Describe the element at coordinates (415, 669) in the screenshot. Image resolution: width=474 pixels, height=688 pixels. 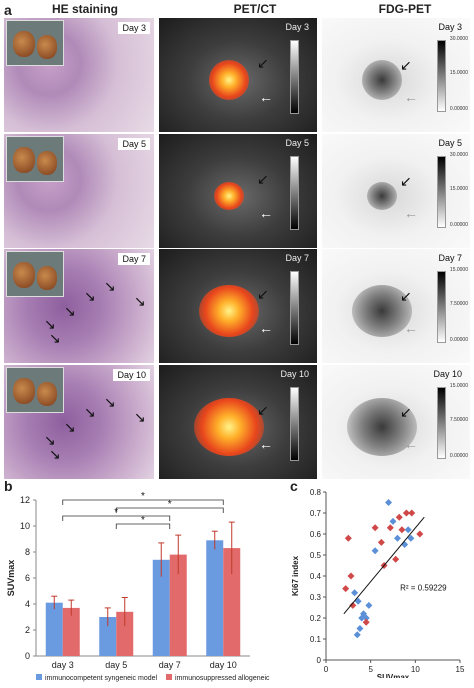
I see `x-tick-label: 10` at that location.